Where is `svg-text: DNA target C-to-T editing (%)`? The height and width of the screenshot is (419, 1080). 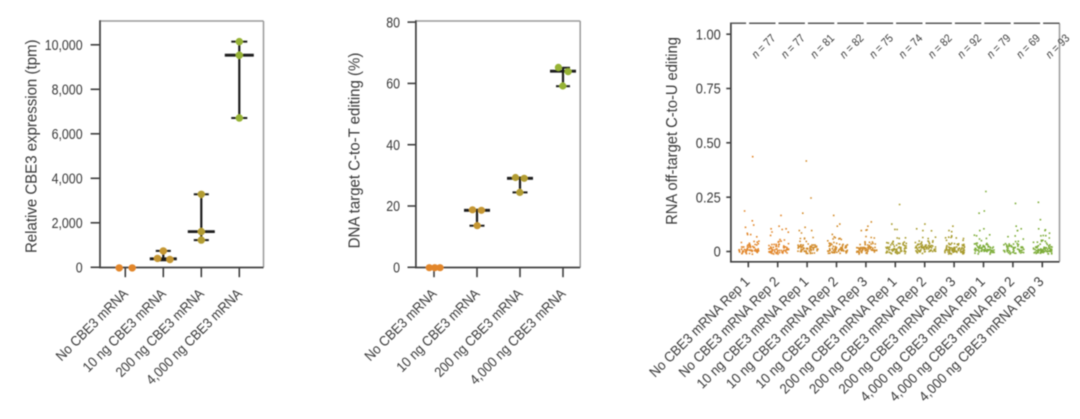 svg-text: DNA target C-to-T editing (%) is located at coordinates (354, 151).